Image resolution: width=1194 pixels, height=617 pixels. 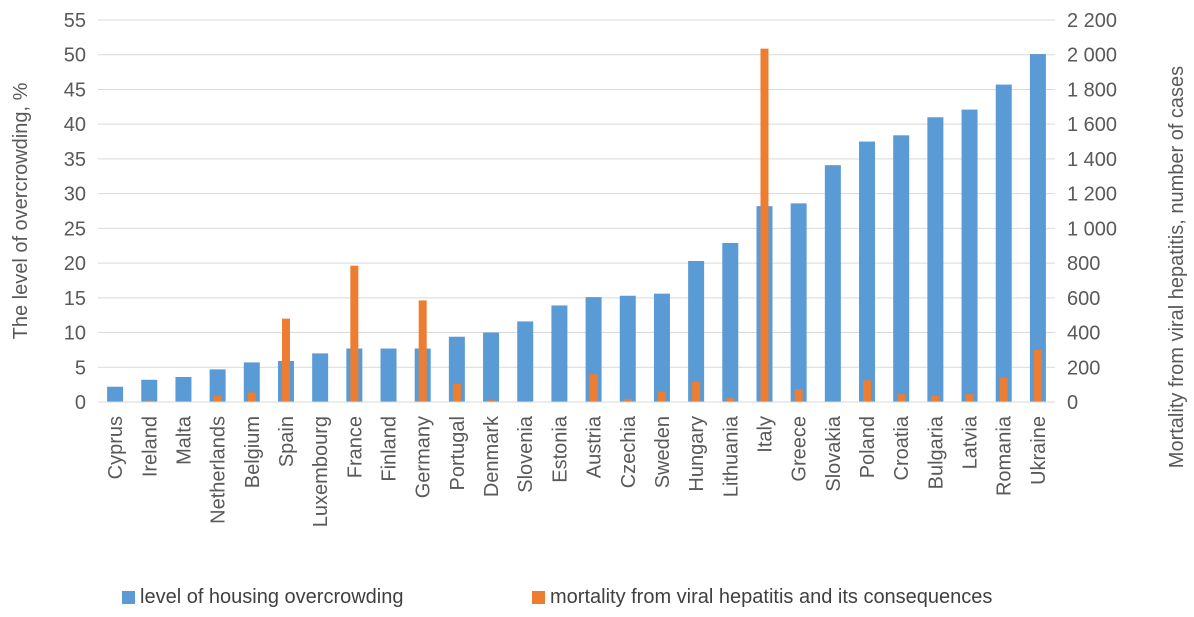 I want to click on category-label: Hungary, so click(x=697, y=454).